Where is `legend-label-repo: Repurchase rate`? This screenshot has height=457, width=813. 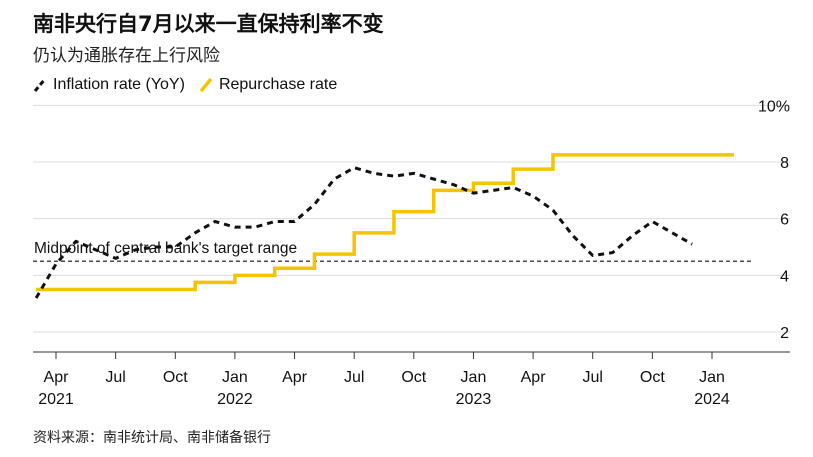 legend-label-repo: Repurchase rate is located at coordinates (278, 84).